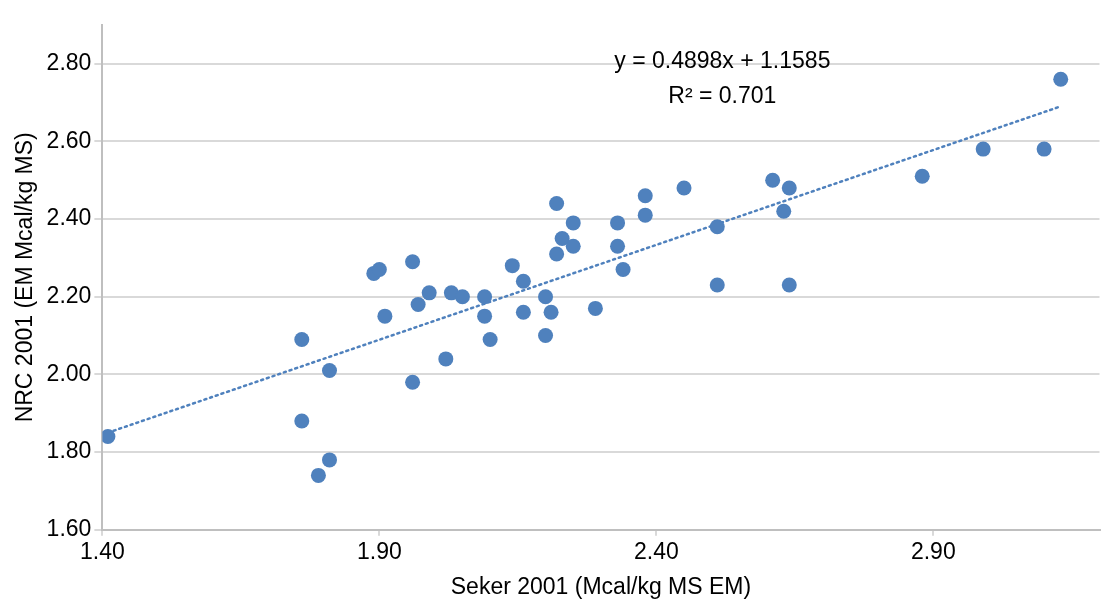 Image resolution: width=1115 pixels, height=613 pixels. I want to click on x-tick-label: 2.40, so click(656, 550).